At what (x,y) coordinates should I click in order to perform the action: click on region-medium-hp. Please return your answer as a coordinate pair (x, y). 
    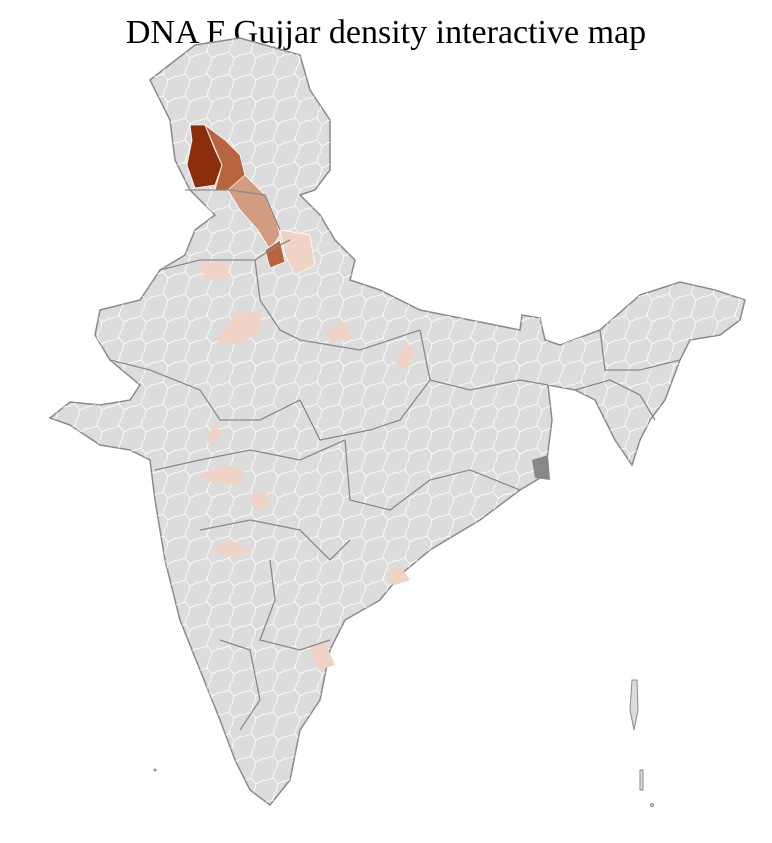
    Looking at the image, I should click on (254, 212).